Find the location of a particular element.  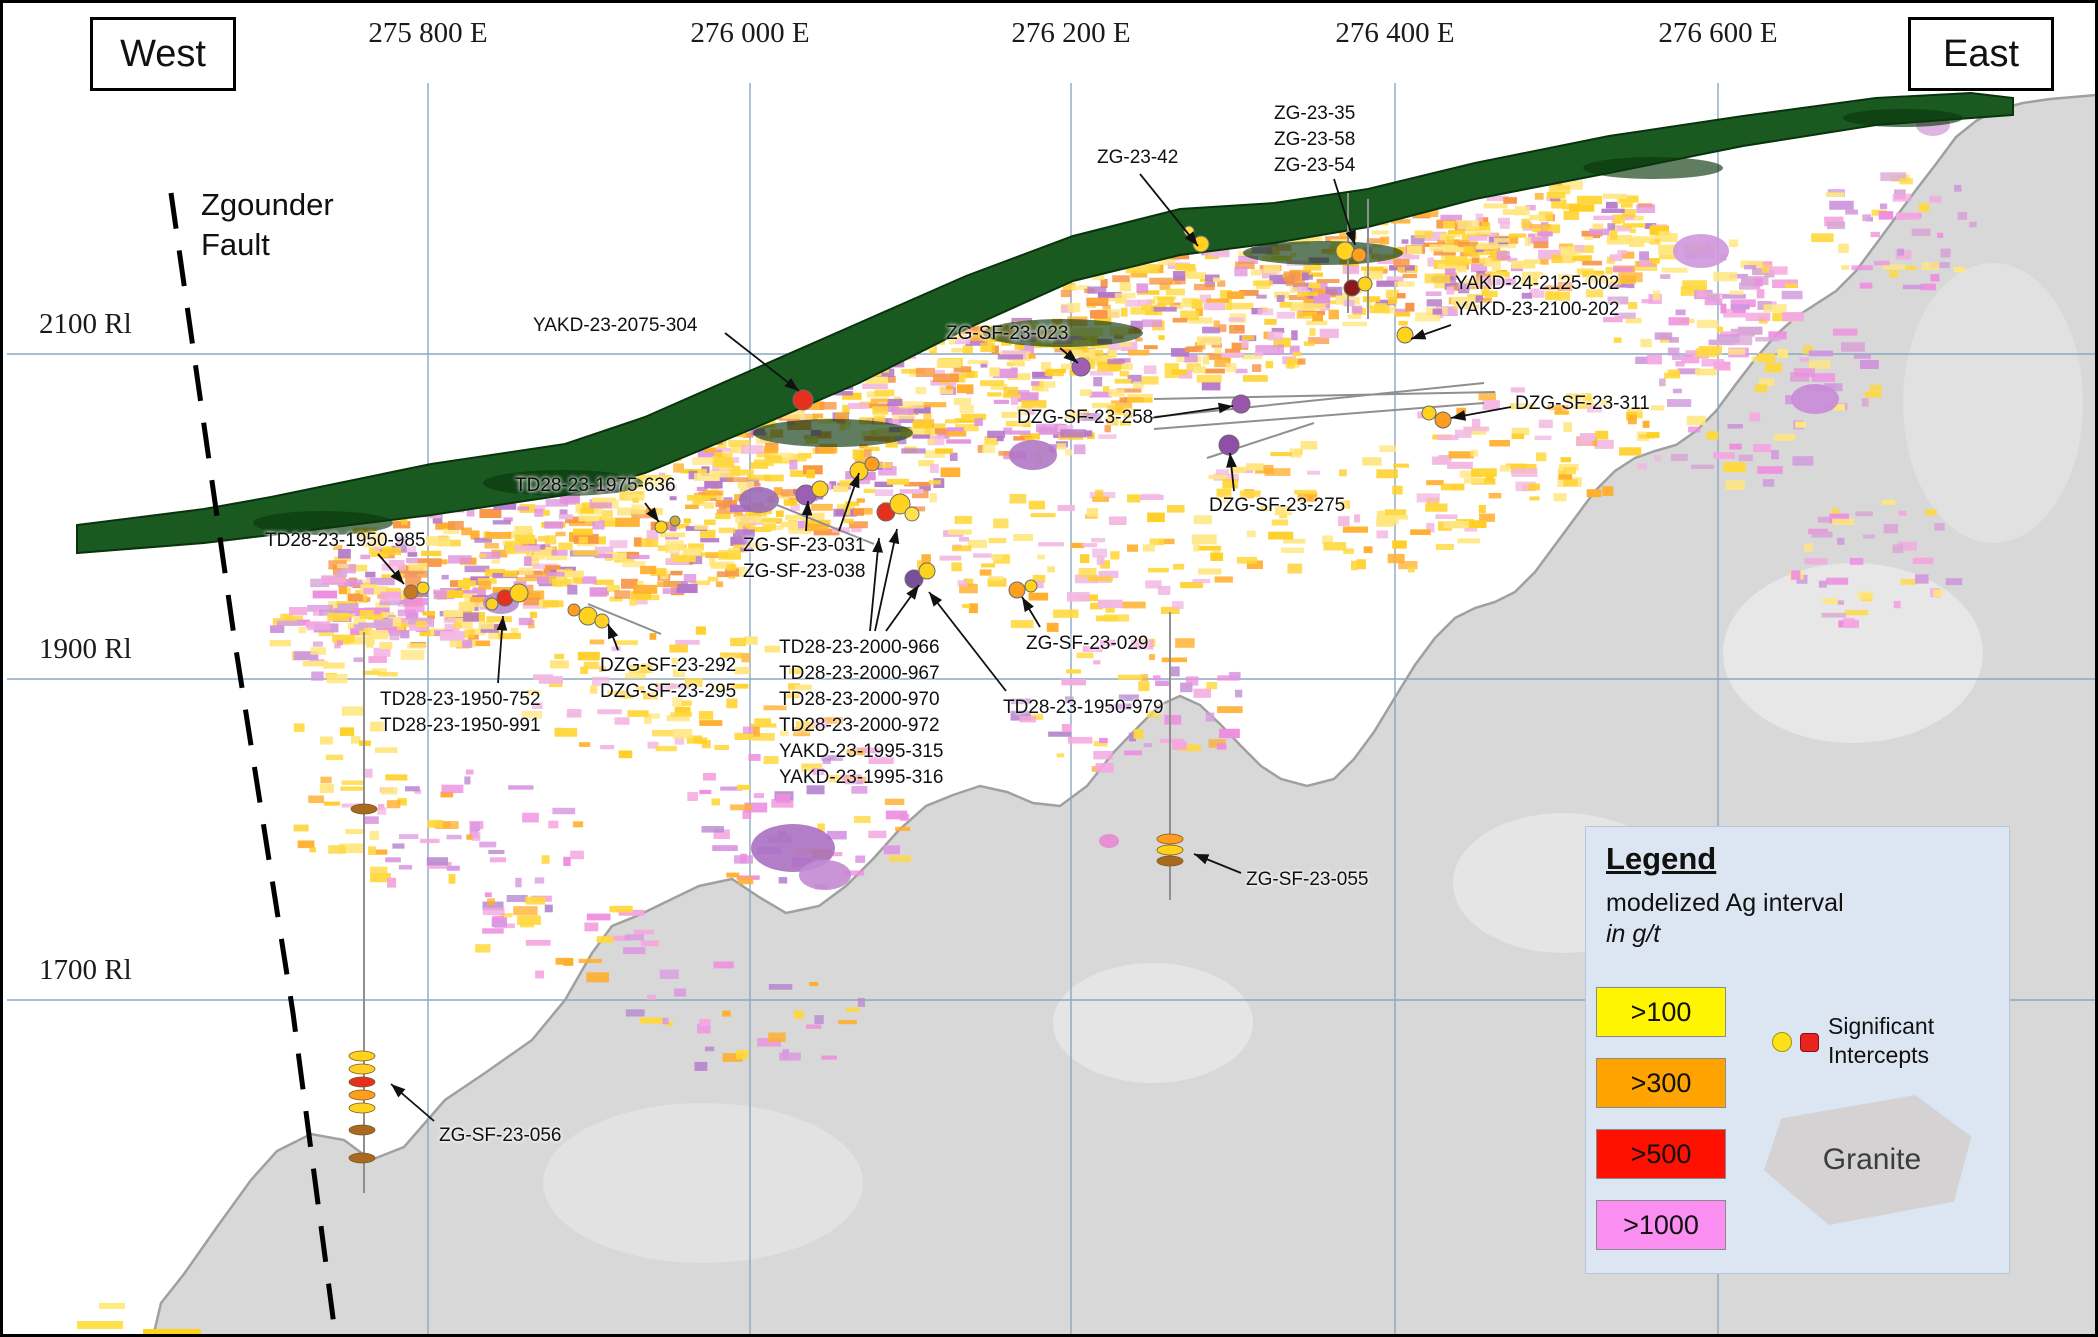

drill-hole-label: YAKD-23-2075-304 is located at coordinates (615, 326).